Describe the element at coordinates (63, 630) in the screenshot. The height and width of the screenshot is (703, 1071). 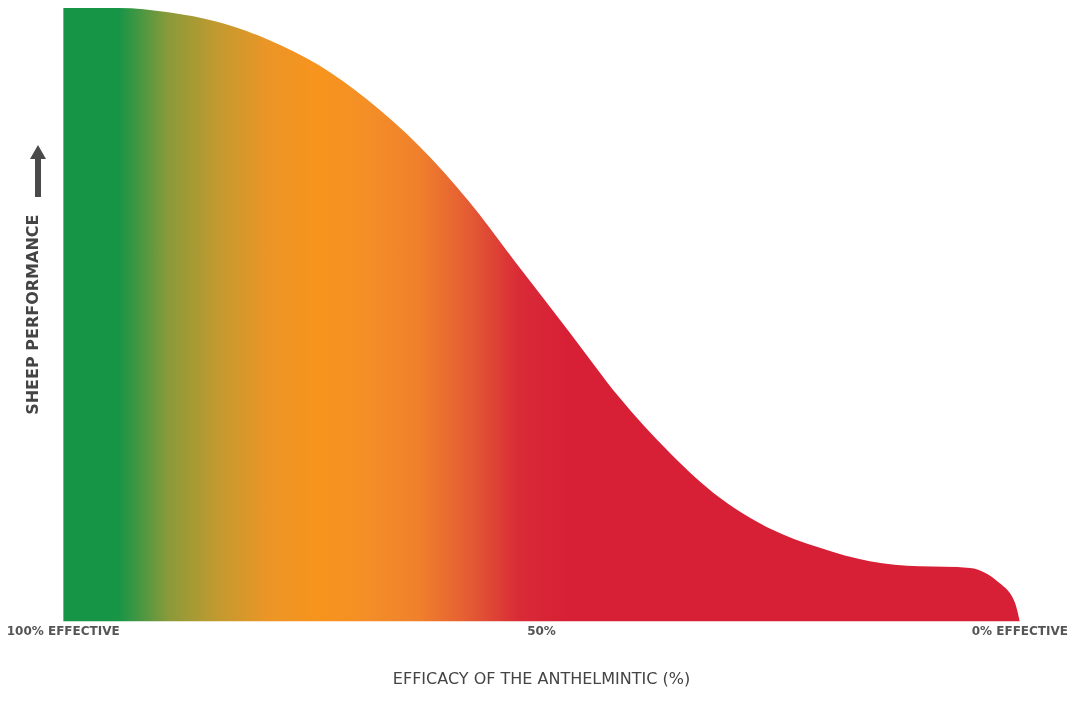
I see `x-tick-label: 100% EFFECTIVE` at that location.